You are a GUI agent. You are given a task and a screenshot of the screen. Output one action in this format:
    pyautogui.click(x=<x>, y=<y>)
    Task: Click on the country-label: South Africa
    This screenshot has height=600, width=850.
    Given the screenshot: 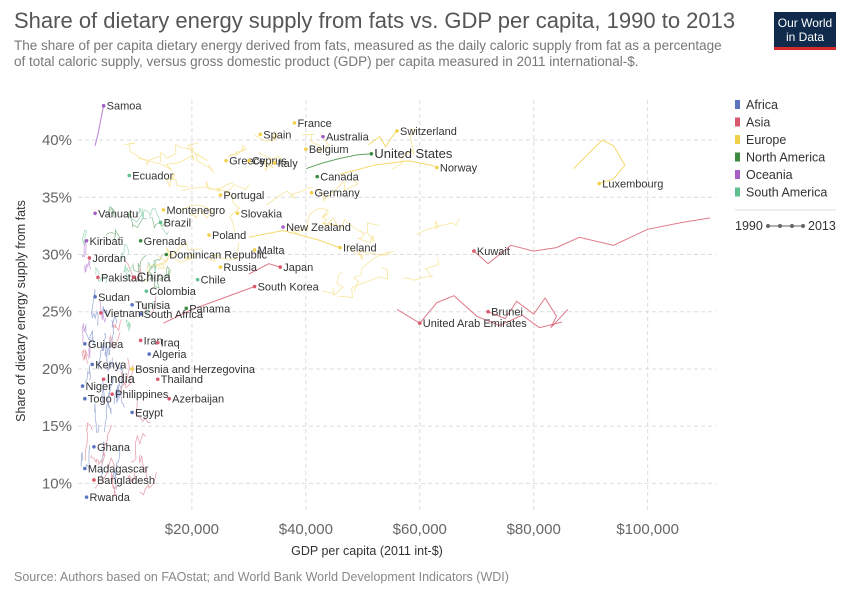 What is the action you would take?
    pyautogui.click(x=174, y=315)
    